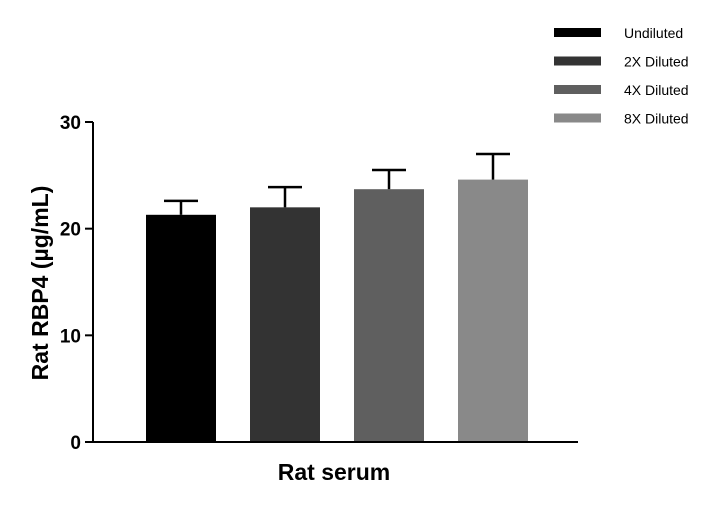  I want to click on y-tick-label-1: 10, so click(70, 336).